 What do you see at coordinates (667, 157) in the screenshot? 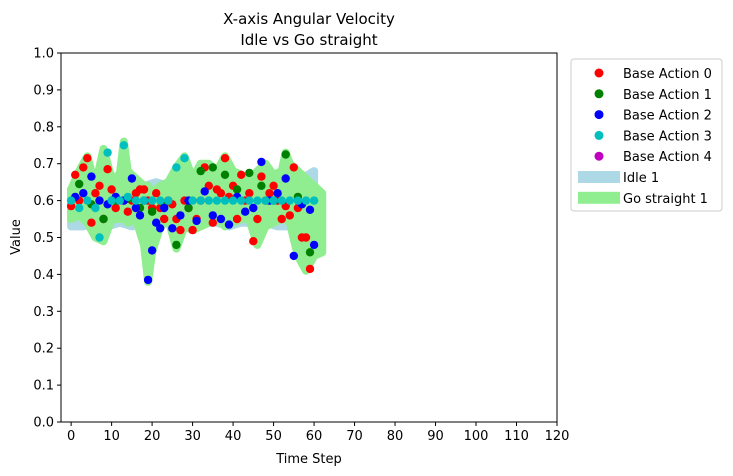
I see `legend-label-4: Base Action 4` at bounding box center [667, 157].